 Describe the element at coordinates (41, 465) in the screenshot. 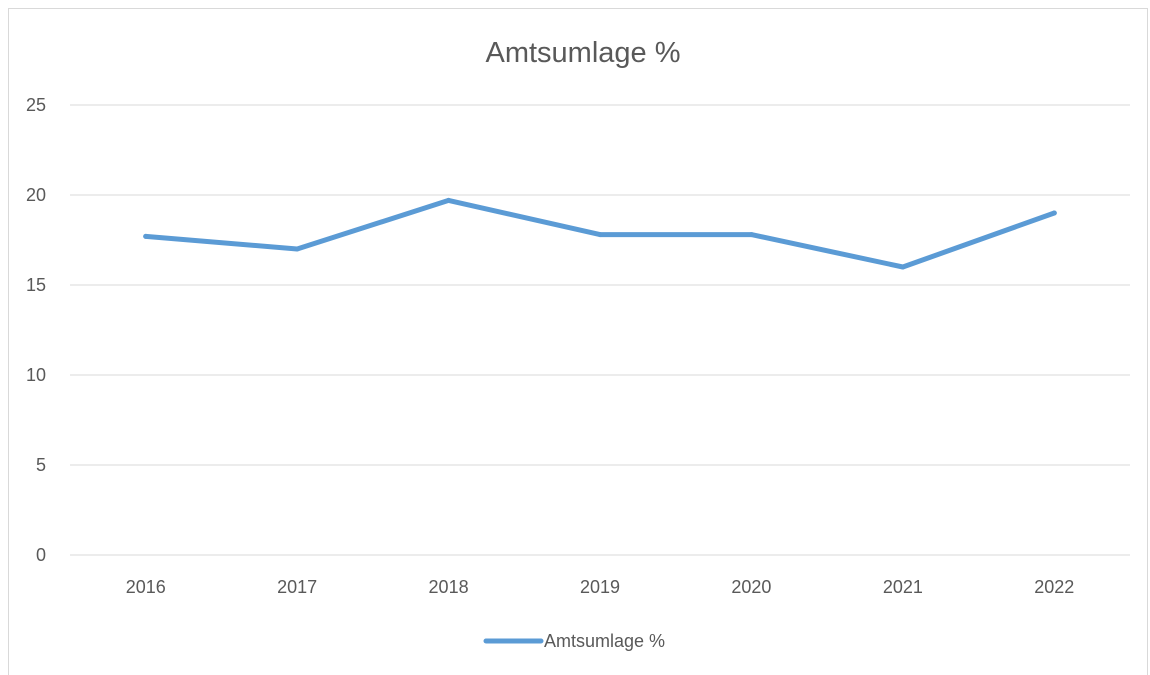

I see `y-tick-label: 5` at that location.